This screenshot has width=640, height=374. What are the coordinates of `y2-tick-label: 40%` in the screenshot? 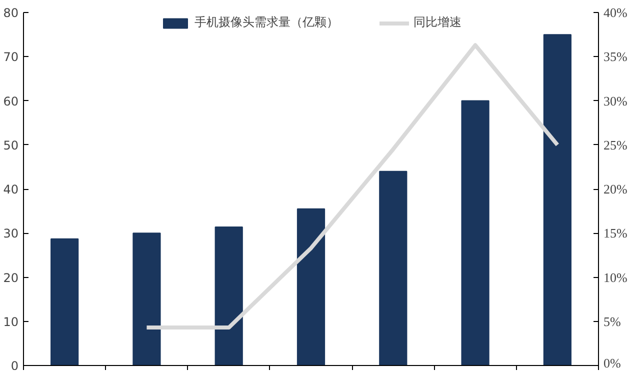 It's located at (616, 12).